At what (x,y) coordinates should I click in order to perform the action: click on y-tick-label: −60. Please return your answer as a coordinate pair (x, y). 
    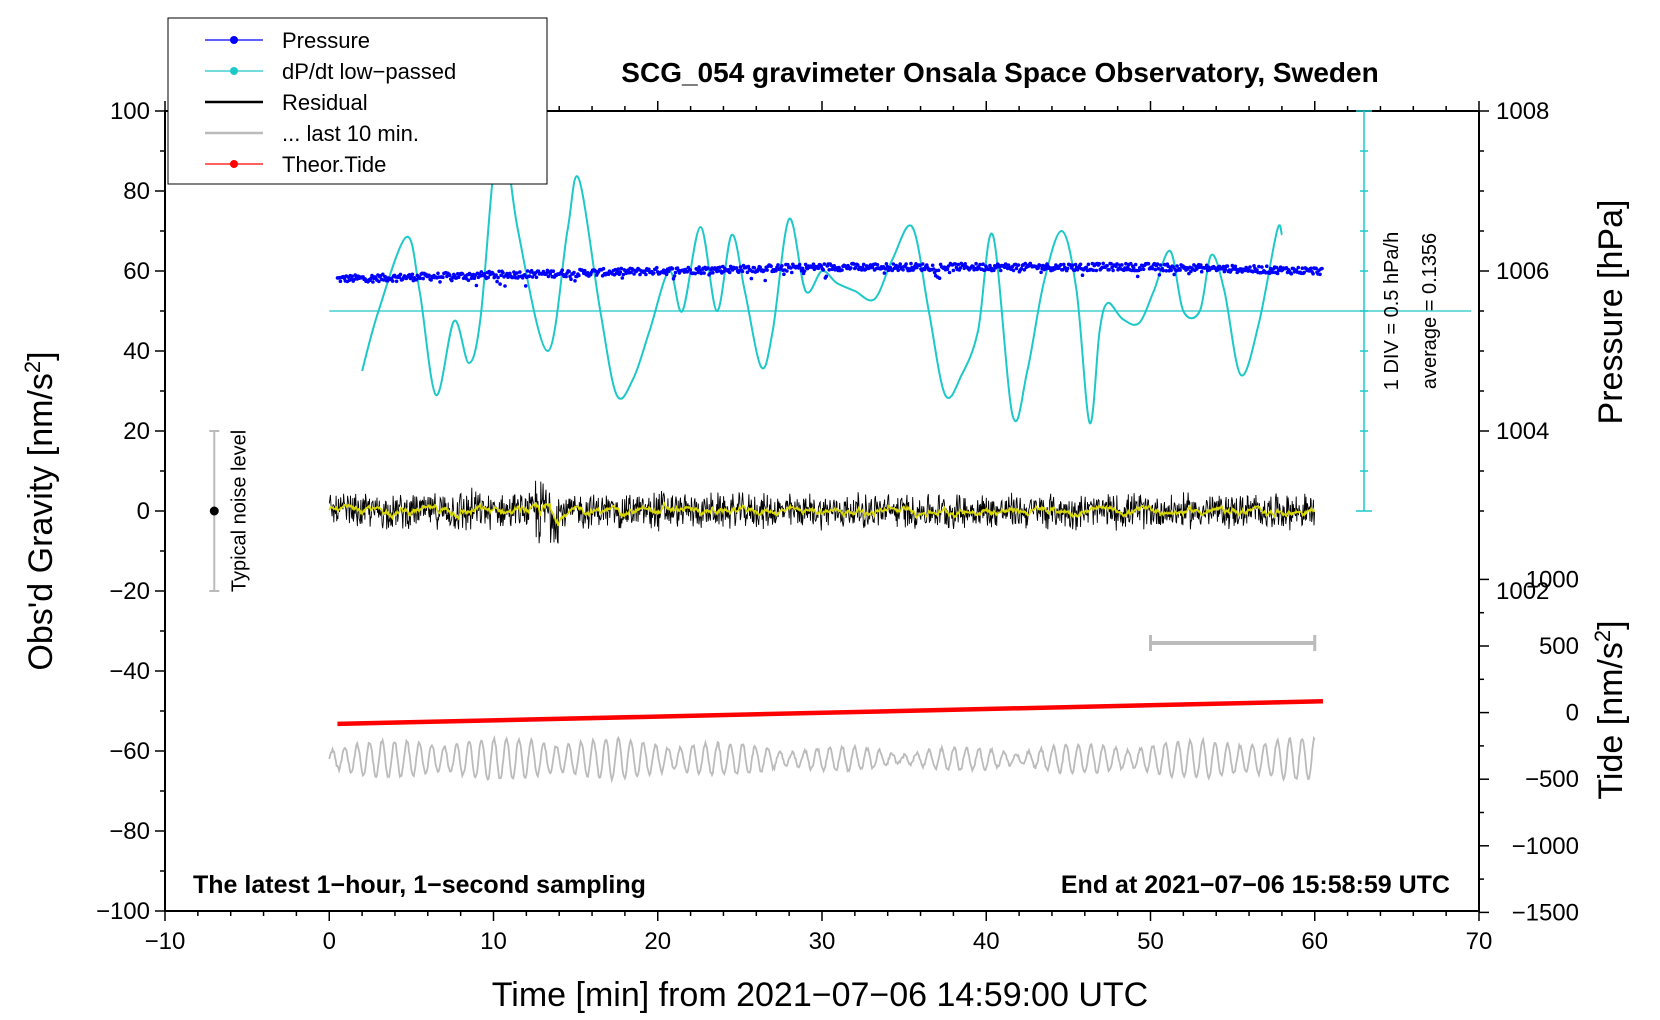
    Looking at the image, I should click on (129, 751).